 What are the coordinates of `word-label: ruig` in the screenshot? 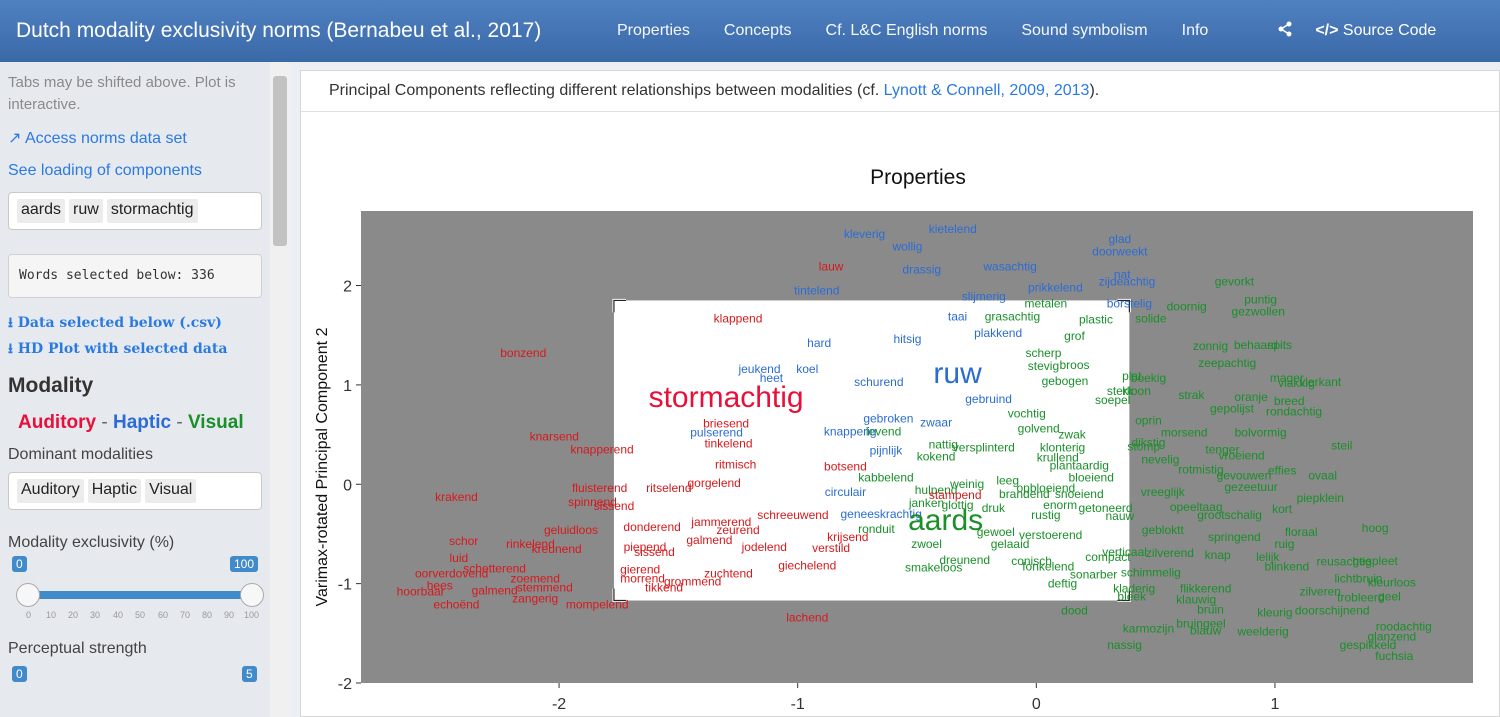 It's located at (1284, 544).